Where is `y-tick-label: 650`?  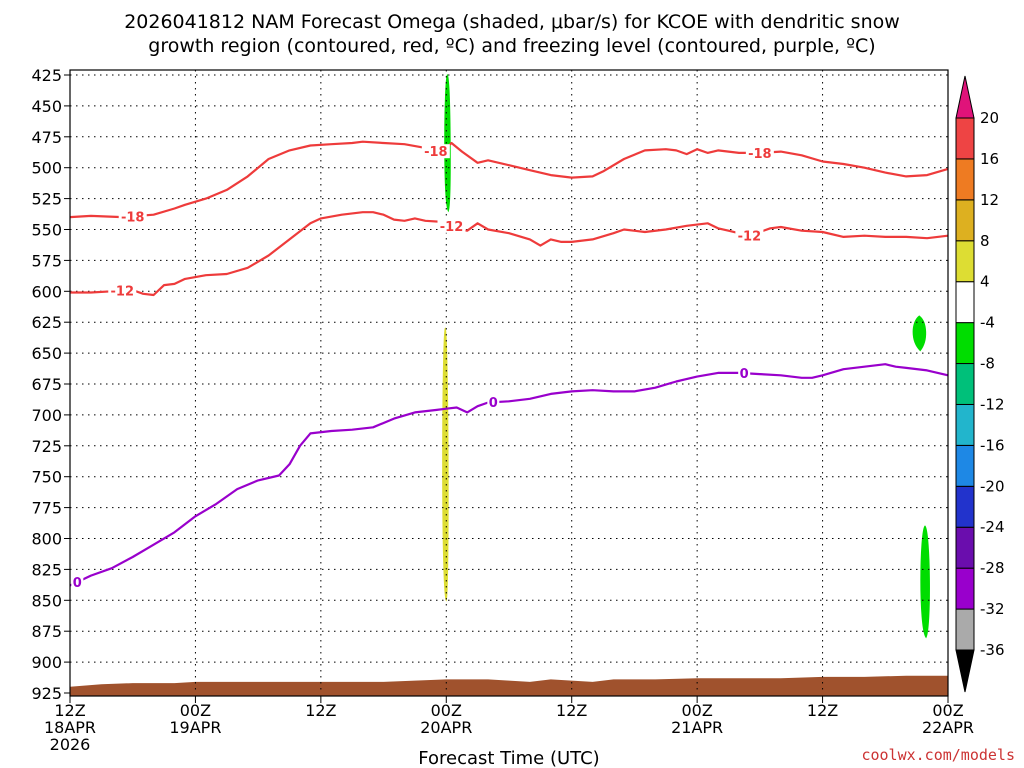 y-tick-label: 650 is located at coordinates (46, 353).